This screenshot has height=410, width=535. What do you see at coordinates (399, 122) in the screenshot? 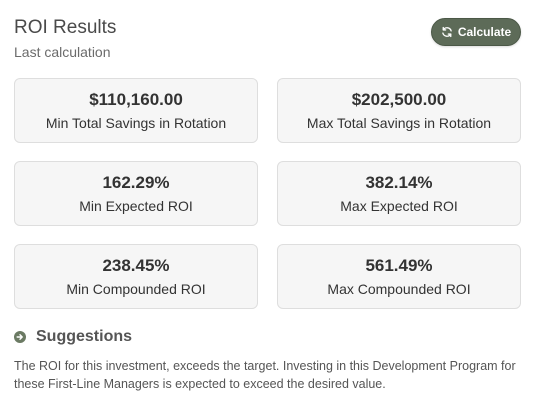
I see `card-label: Max Total Savings in Rotation` at bounding box center [399, 122].